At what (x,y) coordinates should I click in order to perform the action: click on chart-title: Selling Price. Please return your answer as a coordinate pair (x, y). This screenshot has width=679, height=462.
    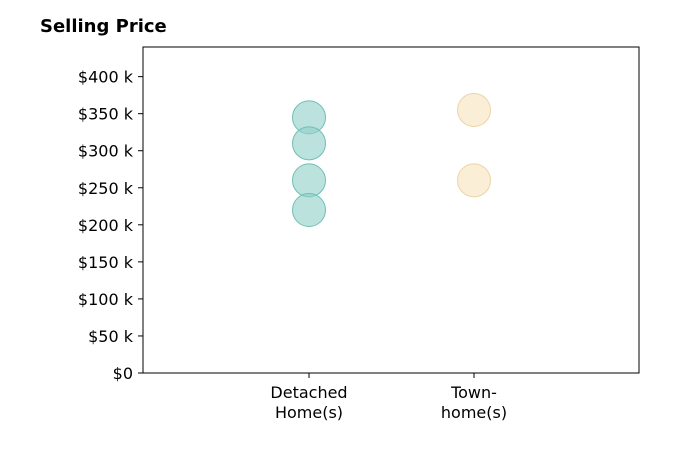
    Looking at the image, I should click on (103, 26).